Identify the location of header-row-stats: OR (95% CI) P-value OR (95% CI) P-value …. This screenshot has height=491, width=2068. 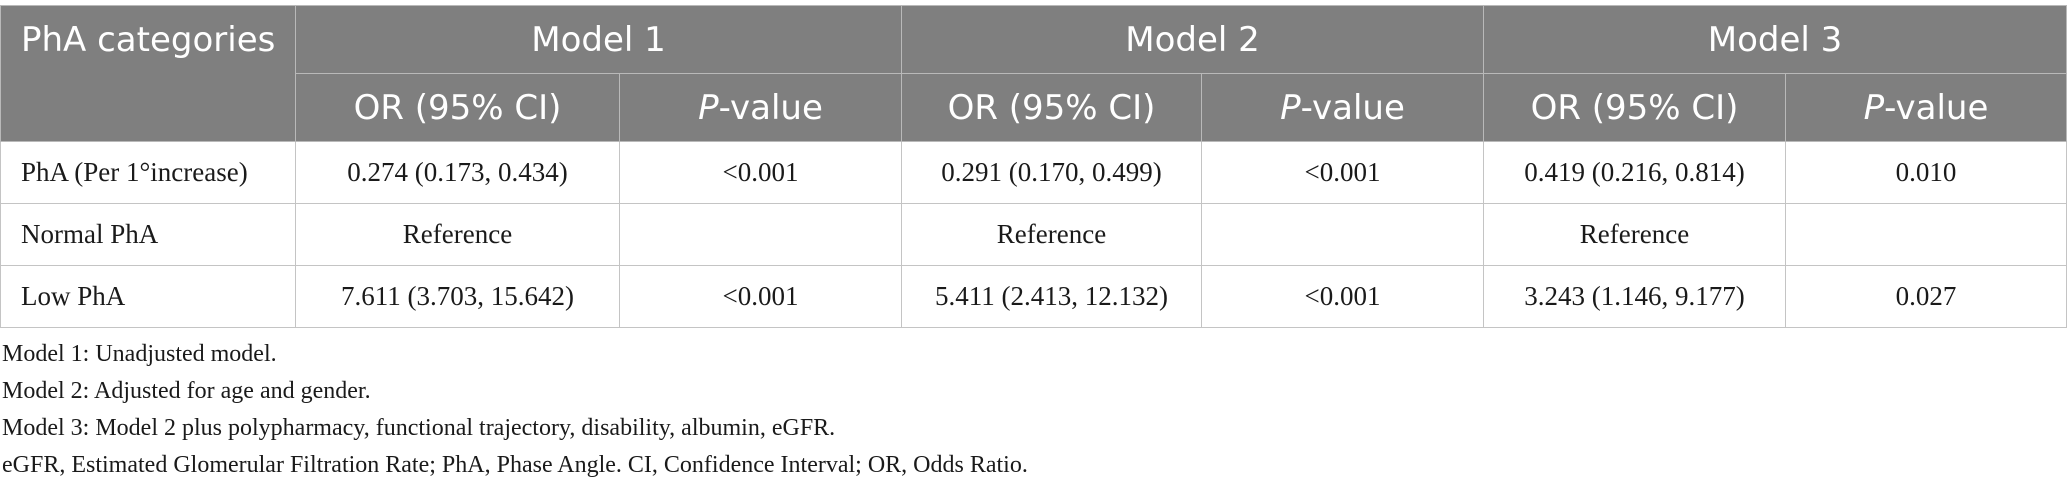
(1034, 107).